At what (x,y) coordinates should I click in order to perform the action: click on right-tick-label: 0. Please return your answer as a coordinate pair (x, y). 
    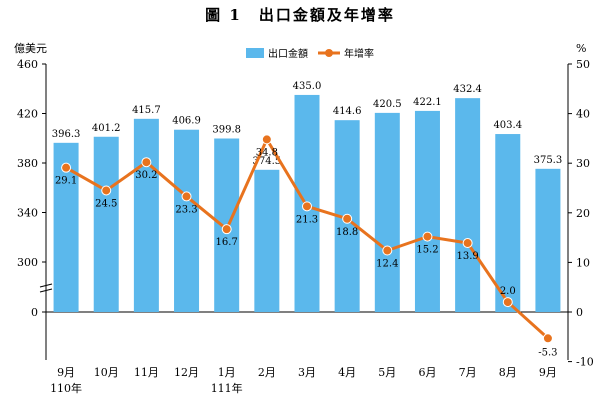
    Looking at the image, I should click on (579, 312).